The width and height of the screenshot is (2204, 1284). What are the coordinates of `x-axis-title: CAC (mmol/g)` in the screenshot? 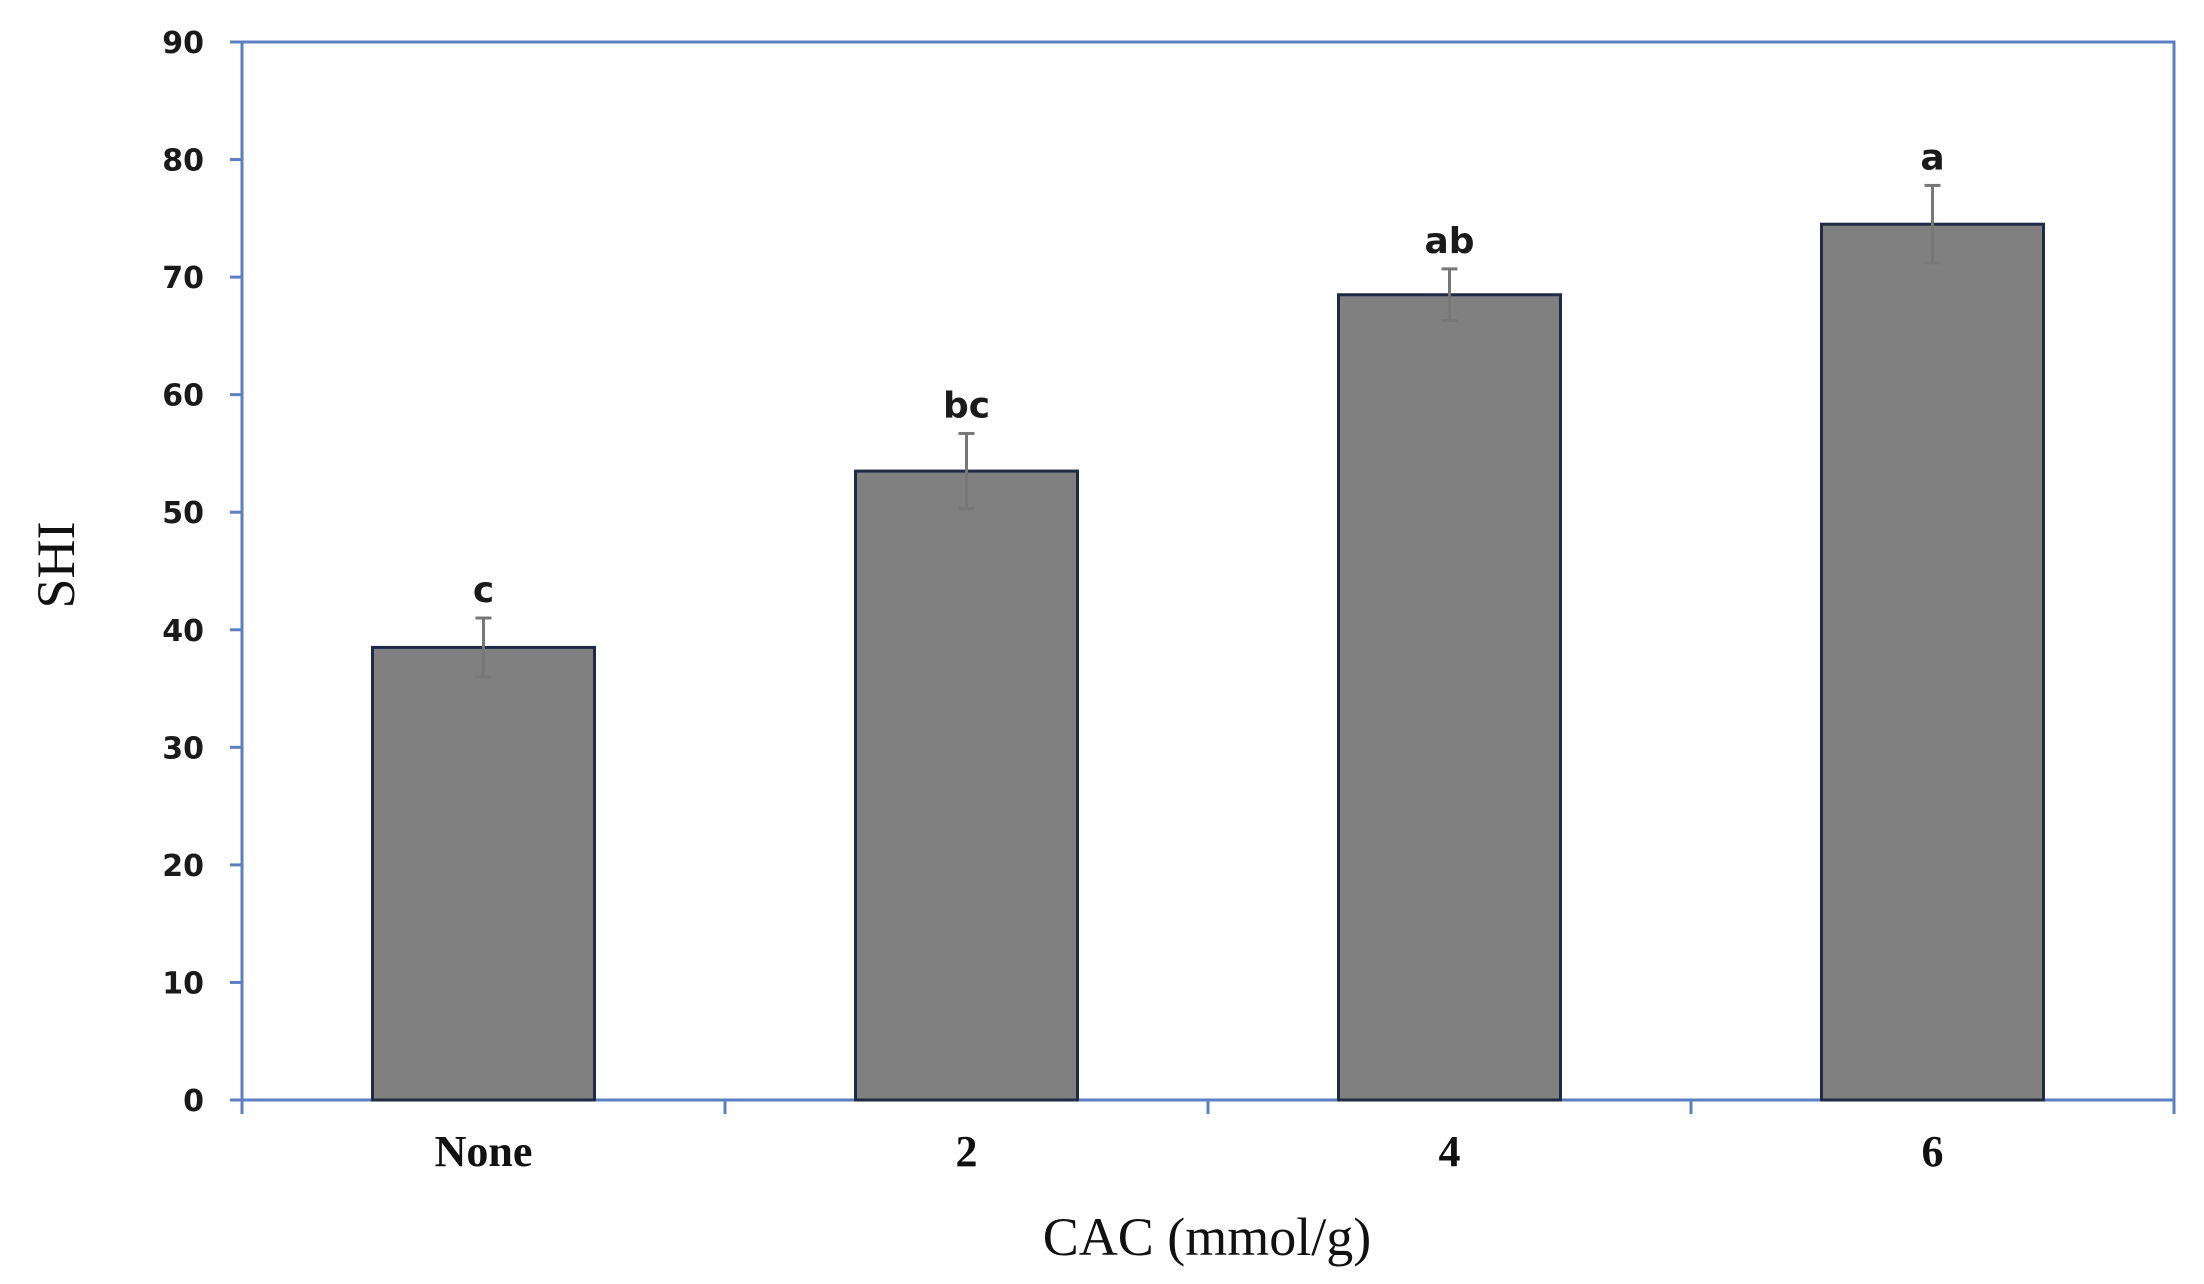 It's located at (1207, 1237).